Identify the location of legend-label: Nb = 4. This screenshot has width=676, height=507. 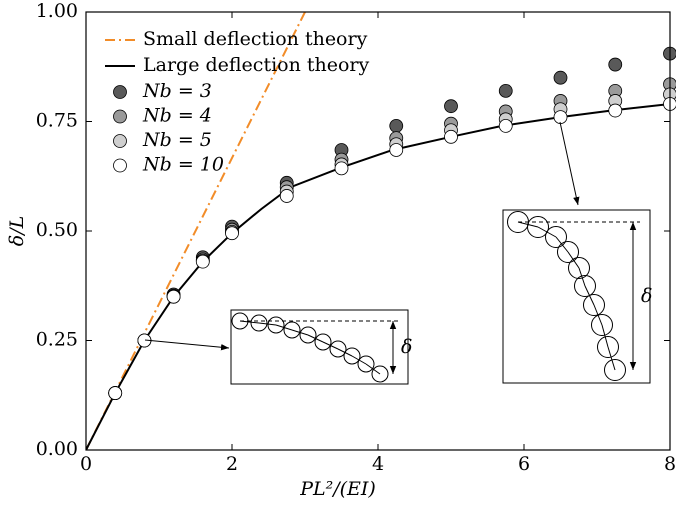
(177, 116).